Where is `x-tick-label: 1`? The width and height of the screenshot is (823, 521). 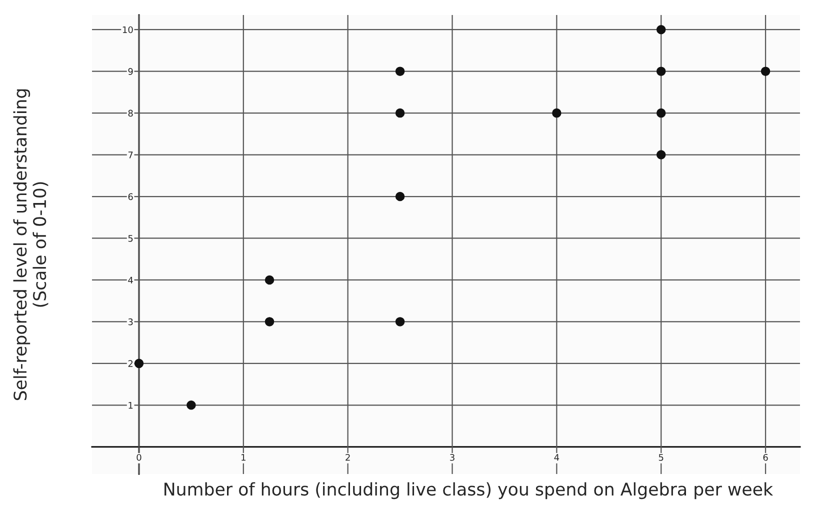
x-tick-label: 1 is located at coordinates (244, 457).